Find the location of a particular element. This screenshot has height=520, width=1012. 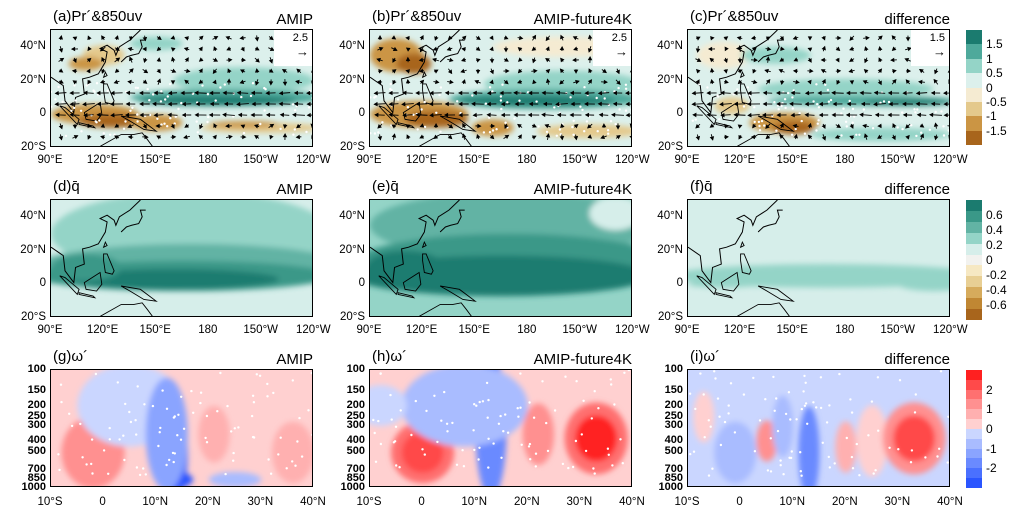

y-tick-label: 150 is located at coordinates (355, 389).